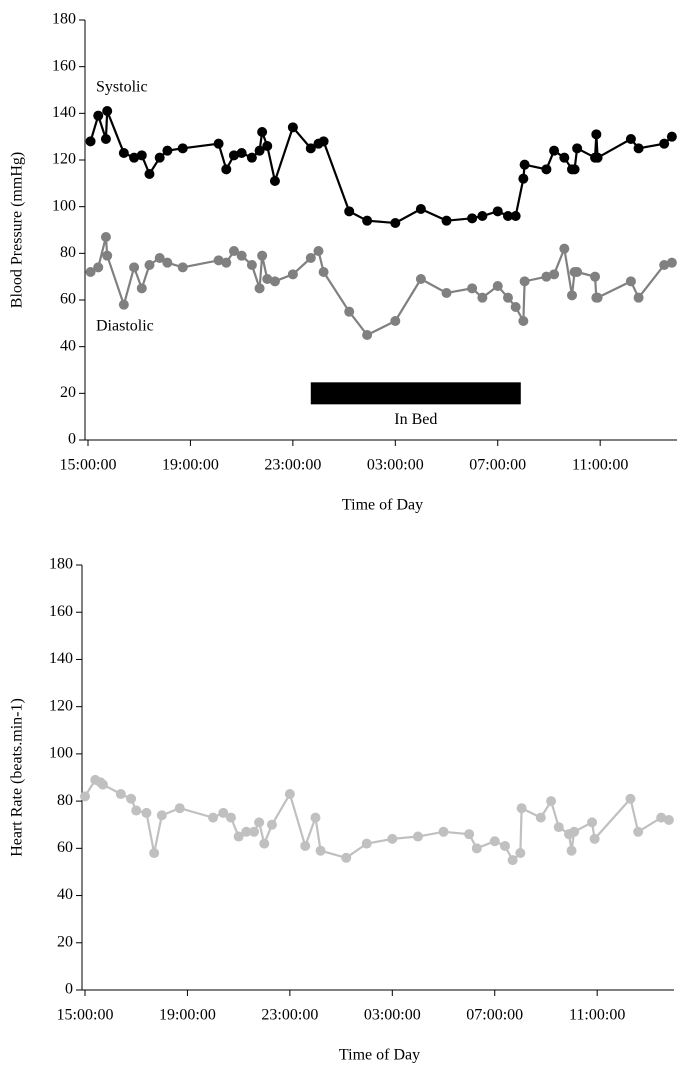 The height and width of the screenshot is (1072, 686). I want to click on y-tick-label: 180, so click(61, 564).